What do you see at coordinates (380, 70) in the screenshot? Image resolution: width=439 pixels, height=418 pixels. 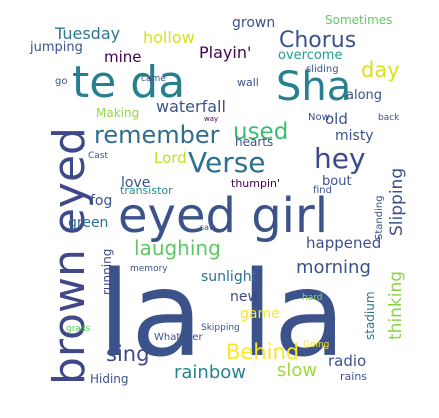 I see `cloud-word: day` at bounding box center [380, 70].